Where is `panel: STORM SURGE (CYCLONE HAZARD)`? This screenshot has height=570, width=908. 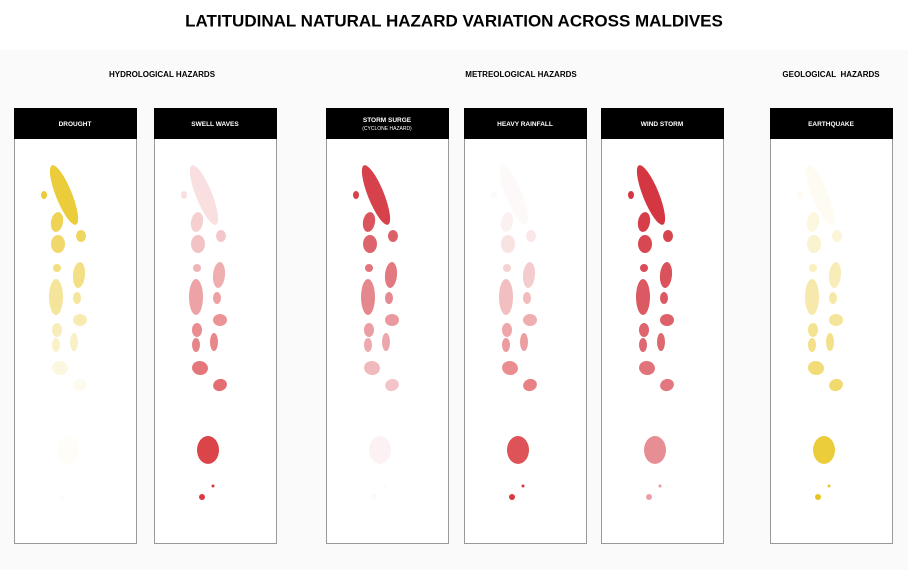 panel: STORM SURGE (CYCLONE HAZARD) is located at coordinates (387, 326).